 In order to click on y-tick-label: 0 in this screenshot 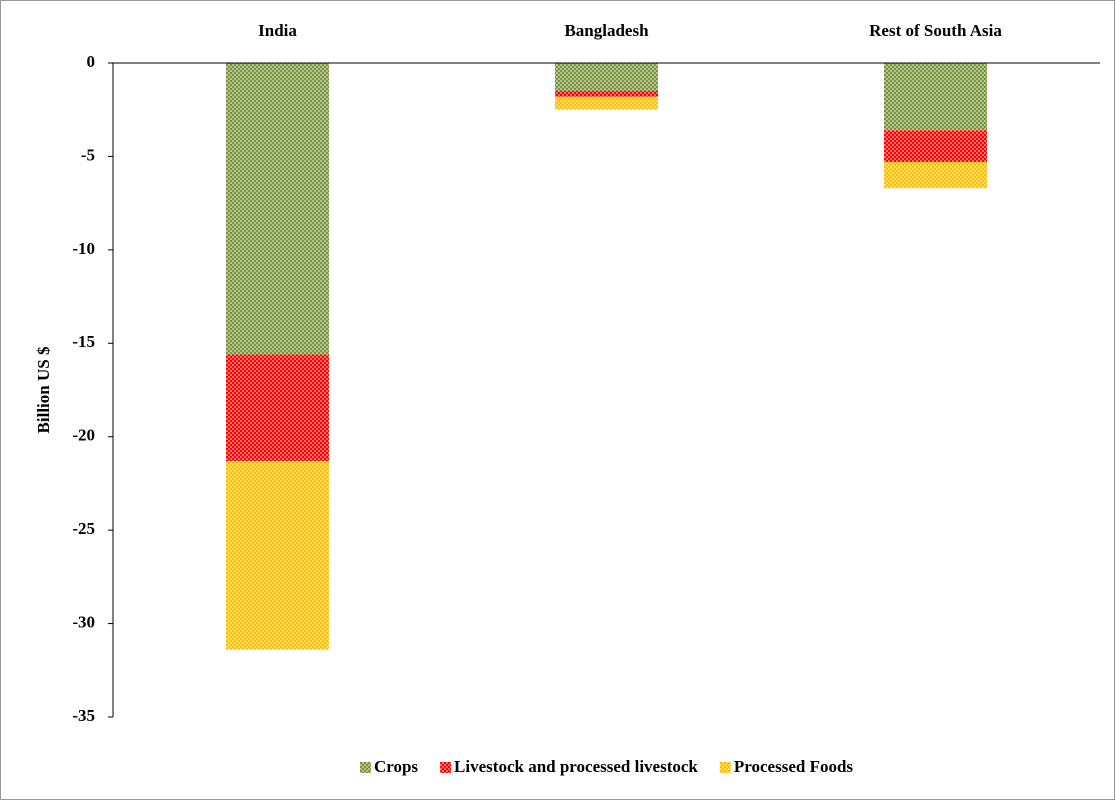, I will do `click(91, 61)`.